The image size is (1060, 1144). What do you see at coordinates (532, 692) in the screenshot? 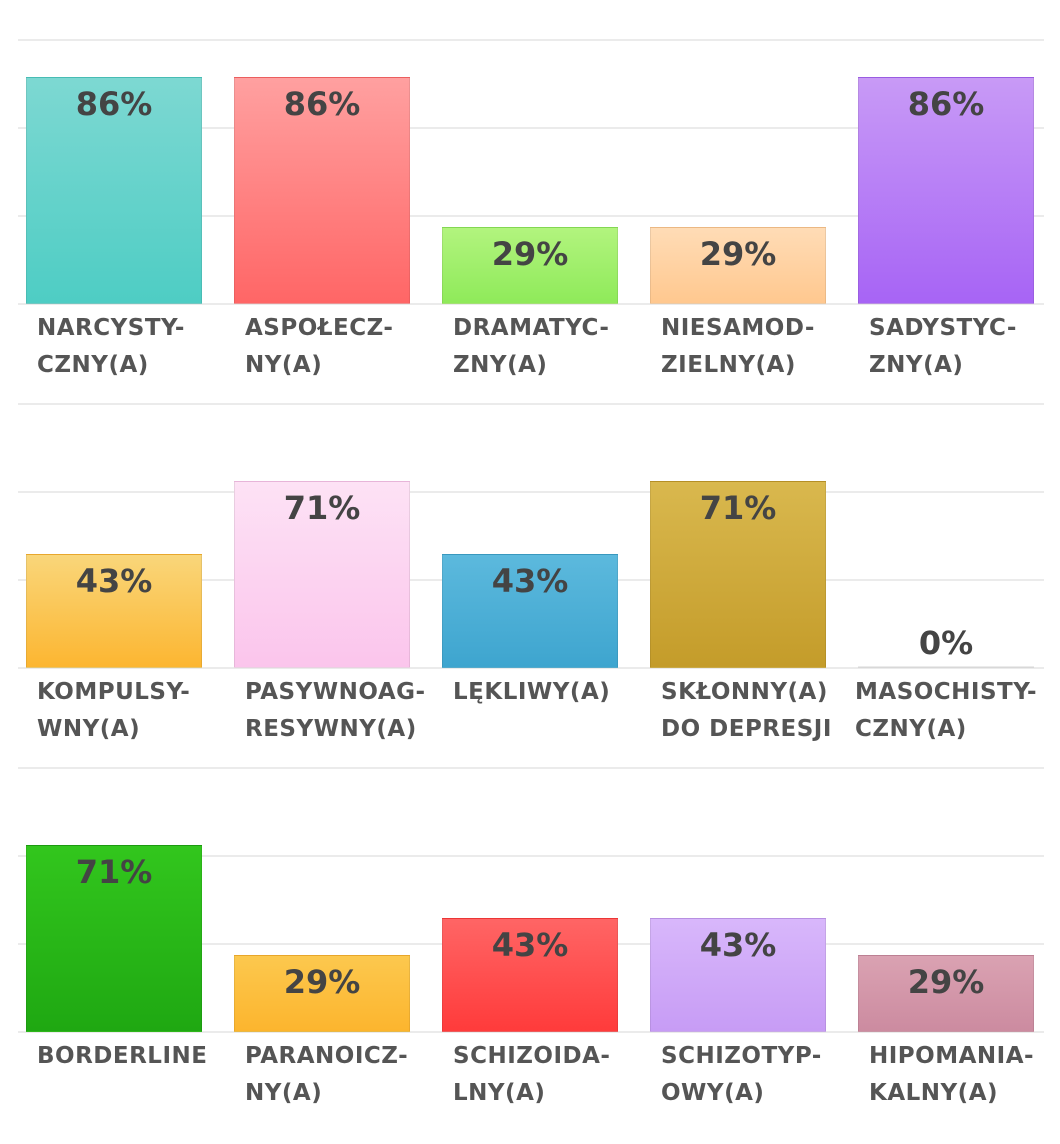
I see `category-label-line: LĘKLIWY(A)` at bounding box center [532, 692].